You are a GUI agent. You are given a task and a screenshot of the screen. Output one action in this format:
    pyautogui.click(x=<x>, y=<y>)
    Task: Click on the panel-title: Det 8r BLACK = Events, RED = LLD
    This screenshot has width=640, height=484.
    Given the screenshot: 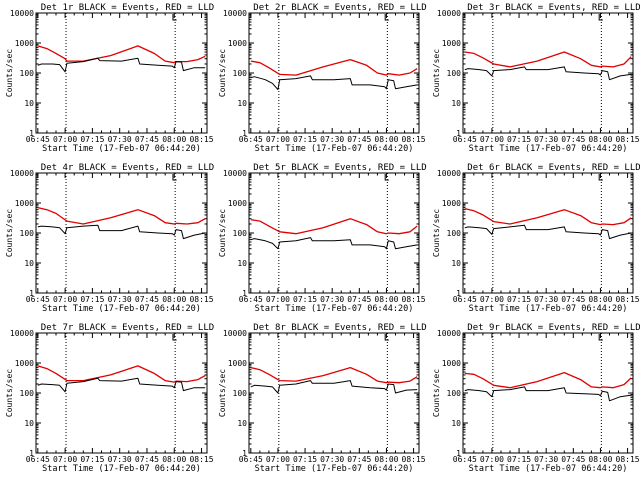 What is the action you would take?
    pyautogui.click(x=339, y=328)
    